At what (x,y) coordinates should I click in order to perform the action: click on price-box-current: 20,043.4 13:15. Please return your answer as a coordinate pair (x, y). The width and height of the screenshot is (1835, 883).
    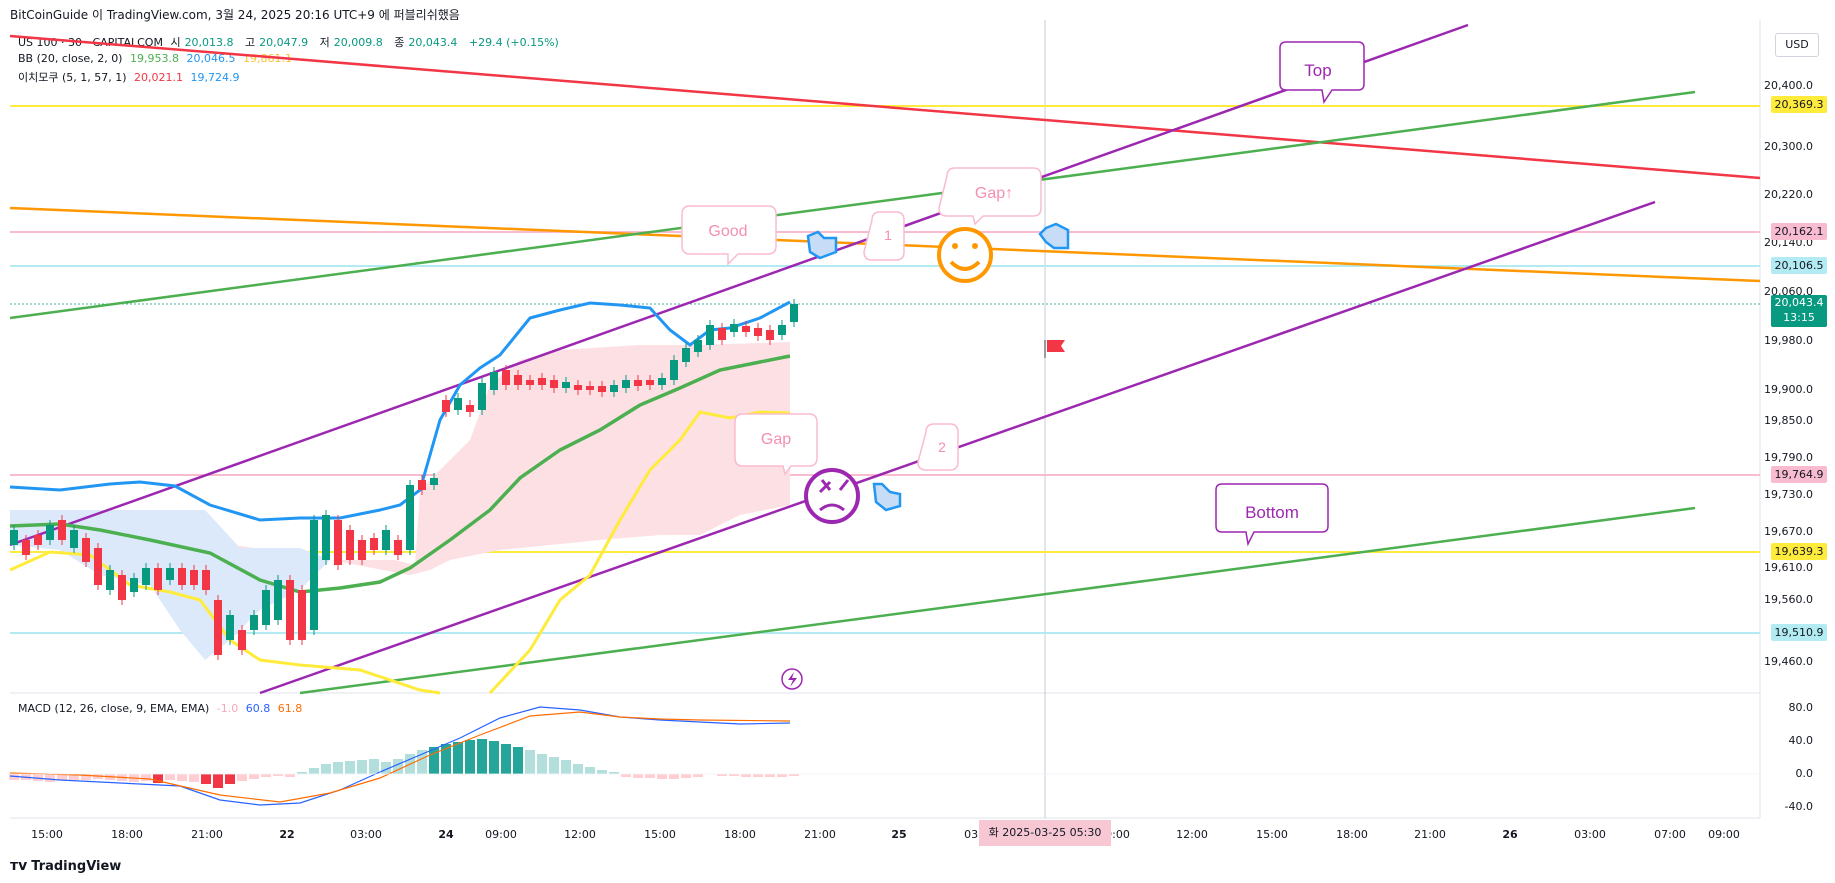
    Looking at the image, I should click on (1799, 311).